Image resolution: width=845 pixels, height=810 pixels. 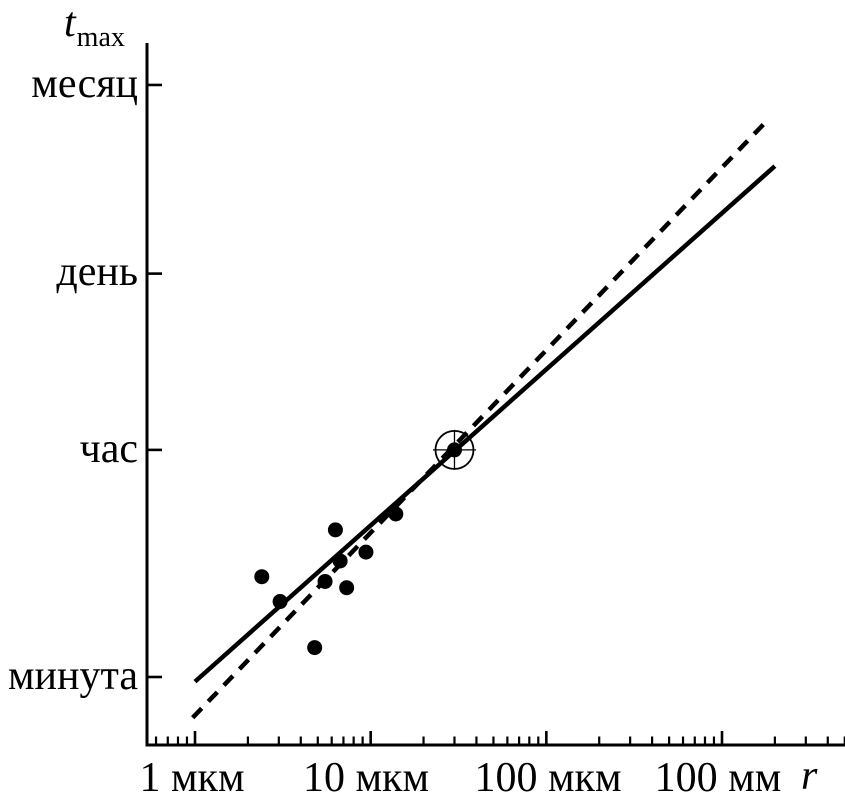 What do you see at coordinates (84, 84) in the screenshot?
I see `y-tick-label-month: месяц` at bounding box center [84, 84].